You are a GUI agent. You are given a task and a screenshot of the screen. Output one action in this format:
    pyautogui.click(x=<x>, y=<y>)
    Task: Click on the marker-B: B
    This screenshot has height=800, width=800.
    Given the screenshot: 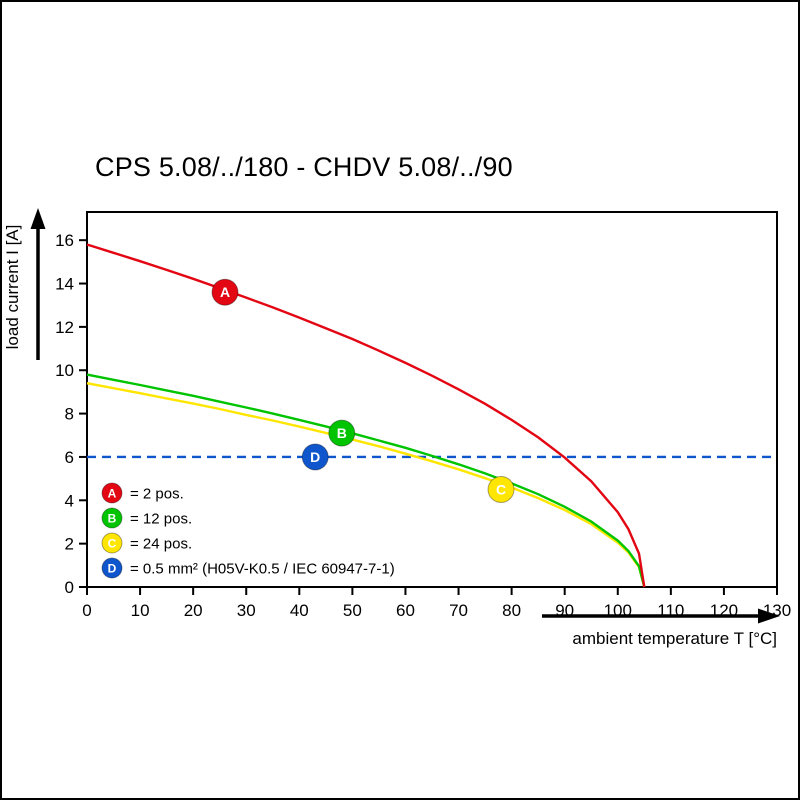 What is the action you would take?
    pyautogui.click(x=342, y=433)
    